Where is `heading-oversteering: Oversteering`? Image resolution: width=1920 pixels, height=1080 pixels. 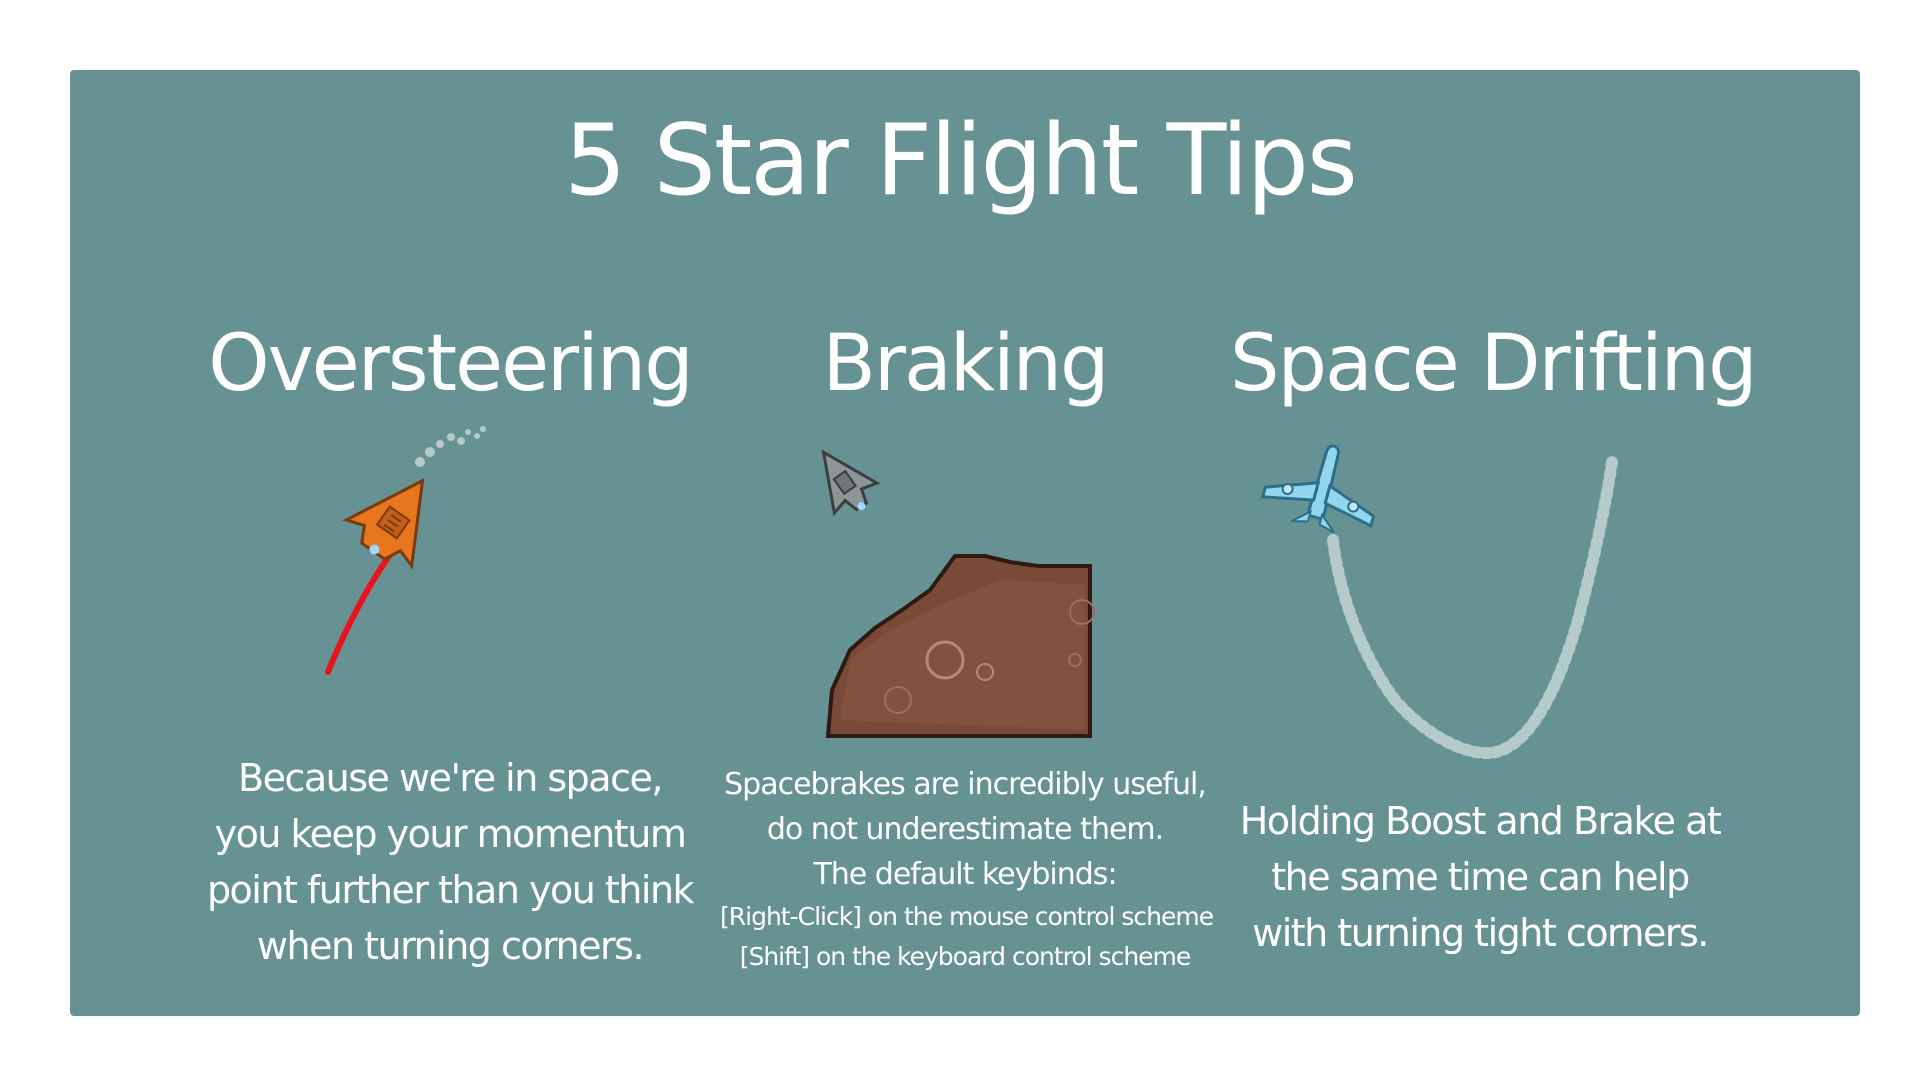
heading-oversteering: Oversteering is located at coordinates (451, 364).